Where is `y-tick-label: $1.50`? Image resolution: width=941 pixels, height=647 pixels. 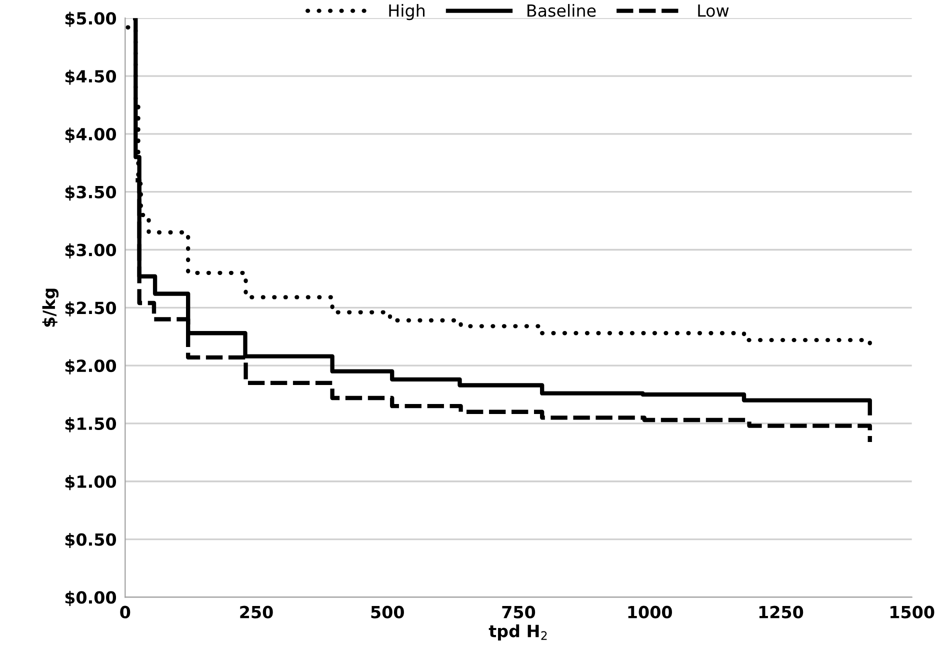 y-tick-label: $1.50 is located at coordinates (90, 424).